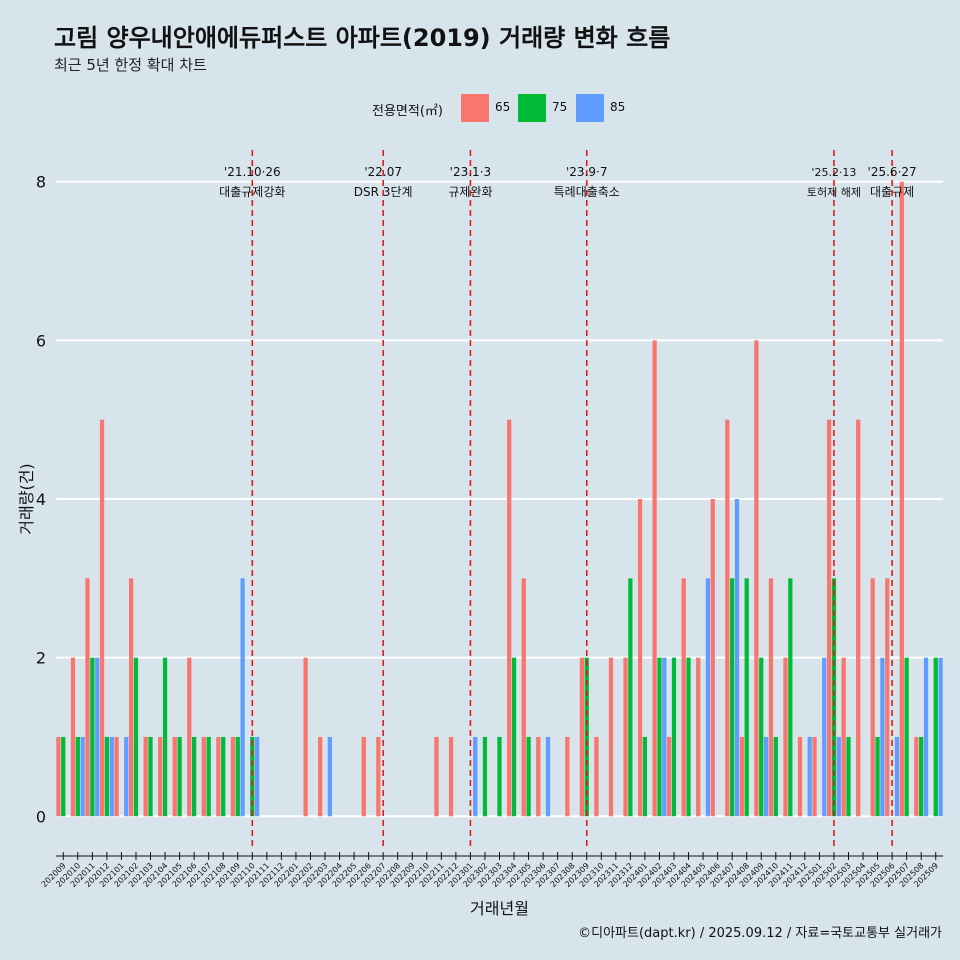  I want to click on y-axis-title: 거래량(건), so click(26, 498).